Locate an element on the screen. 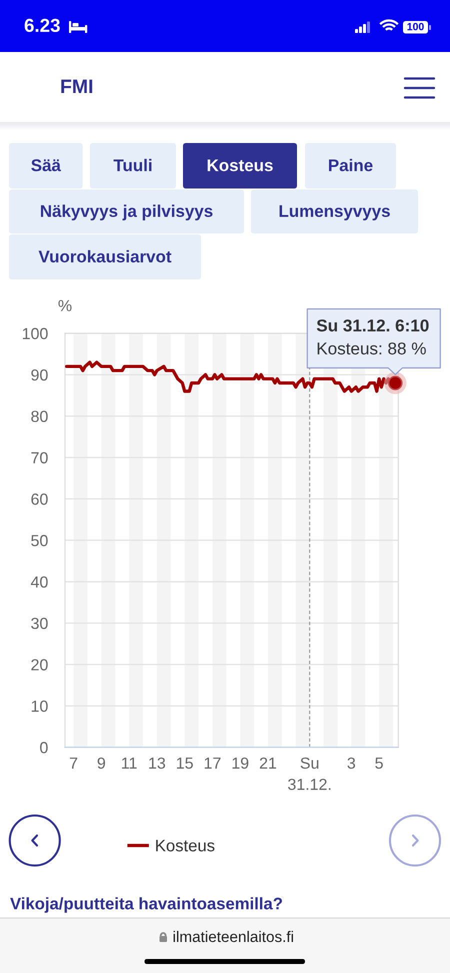 Image resolution: width=450 pixels, height=973 pixels. y-tick-label: 100 is located at coordinates (35, 334).